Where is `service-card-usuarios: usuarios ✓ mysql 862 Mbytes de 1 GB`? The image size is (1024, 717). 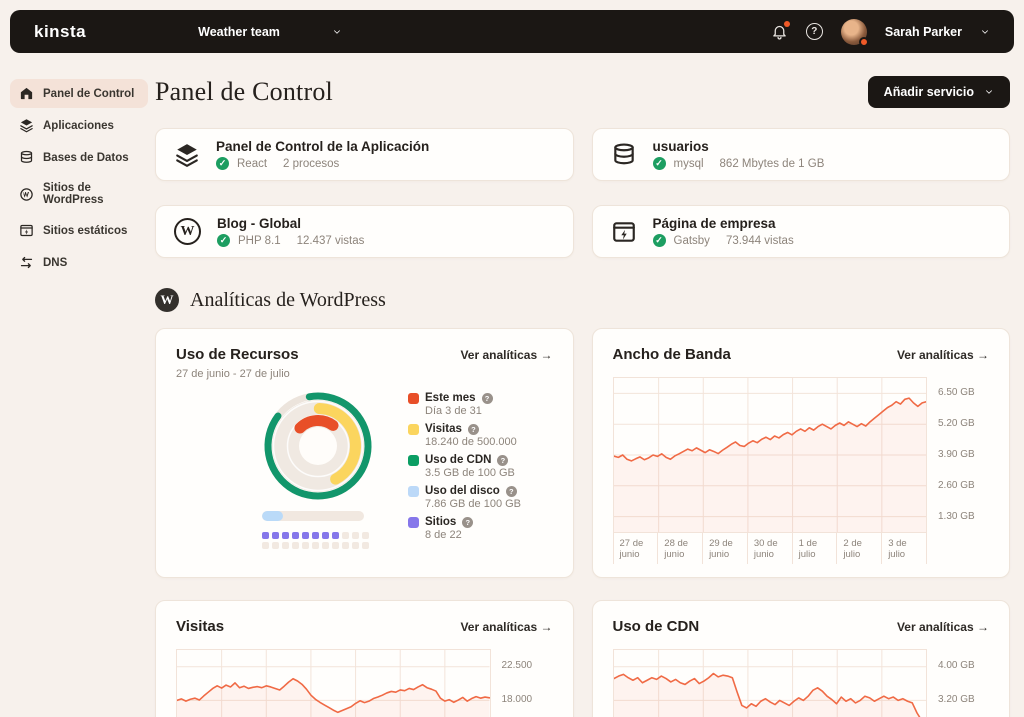 service-card-usuarios: usuarios ✓ mysql 862 Mbytes de 1 GB is located at coordinates (800, 154).